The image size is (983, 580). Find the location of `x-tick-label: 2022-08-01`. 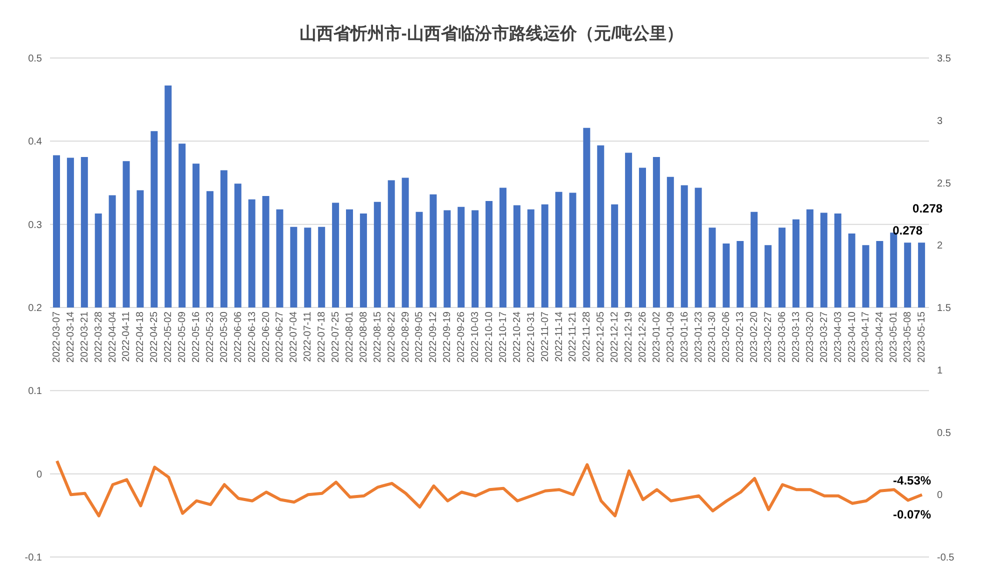

x-tick-label: 2022-08-01 is located at coordinates (350, 337).